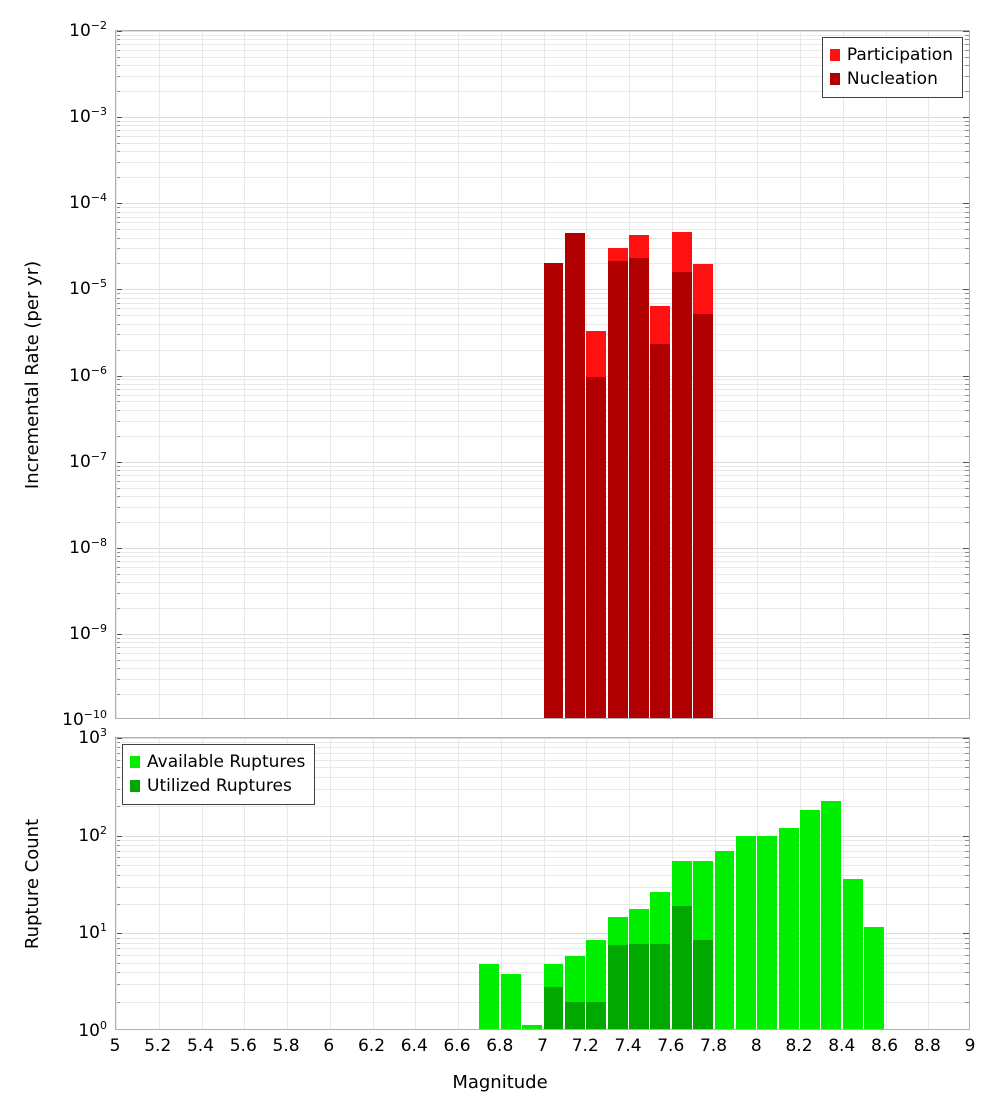  I want to click on y-tick-label: 10⁻⁵, so click(88, 288).